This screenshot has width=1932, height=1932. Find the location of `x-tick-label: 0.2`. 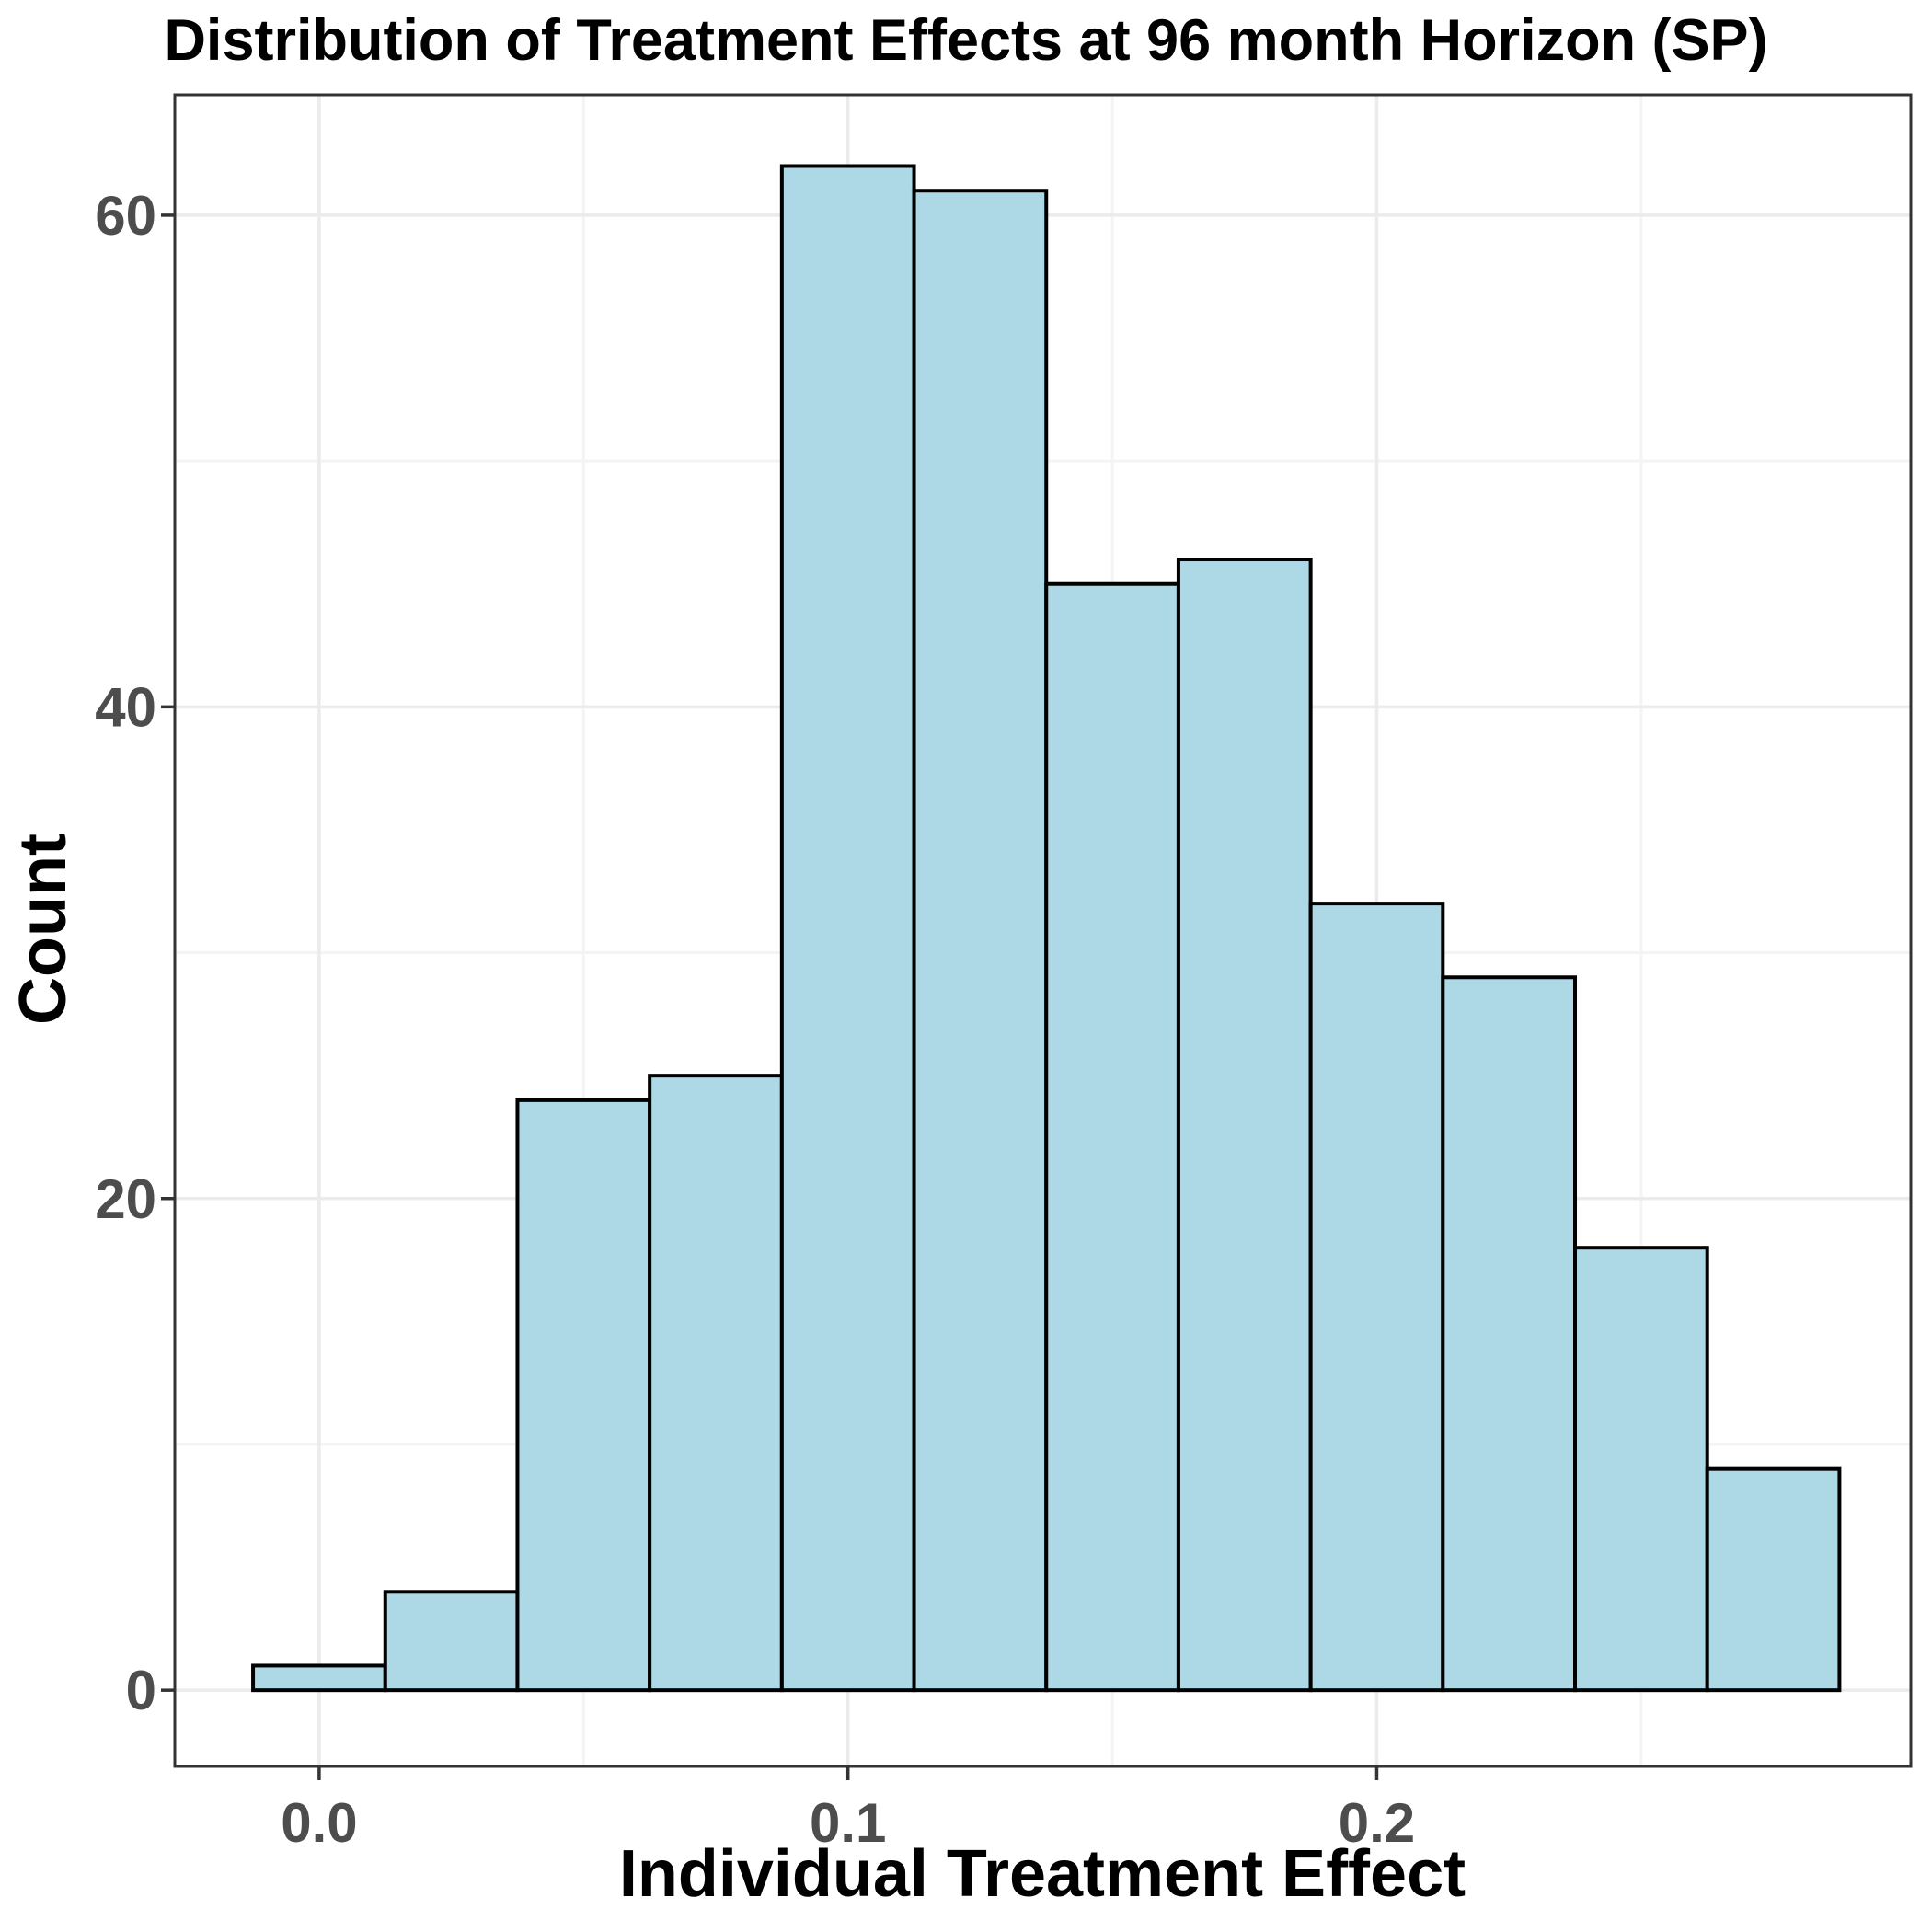

x-tick-label: 0.2 is located at coordinates (1377, 1823).